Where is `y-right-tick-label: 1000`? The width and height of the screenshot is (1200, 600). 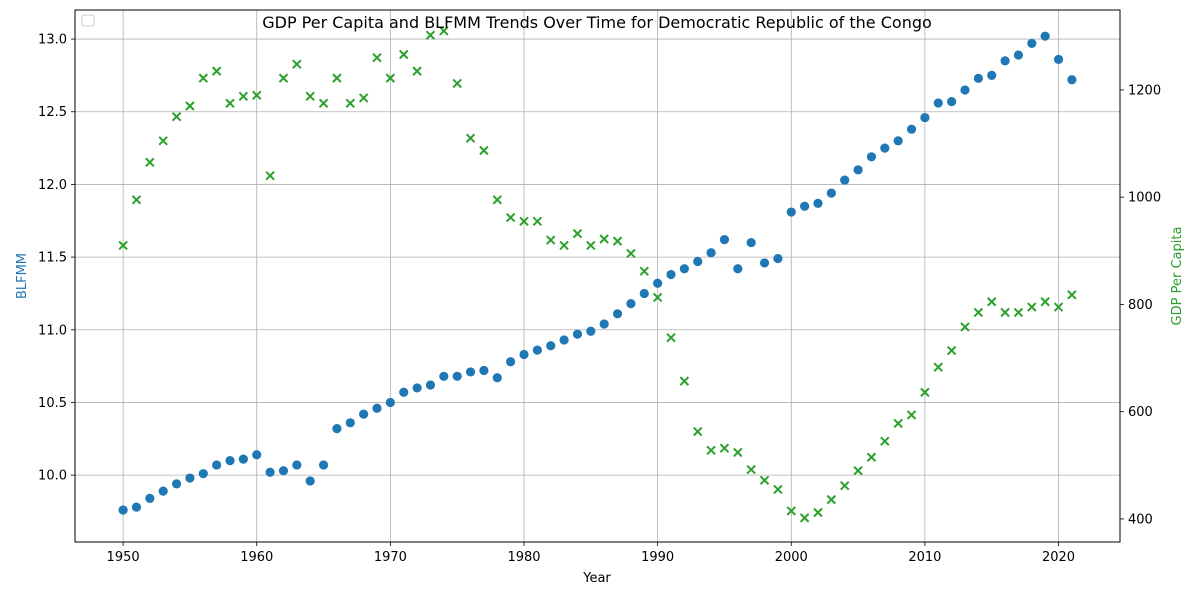 y-right-tick-label: 1000 is located at coordinates (1144, 198).